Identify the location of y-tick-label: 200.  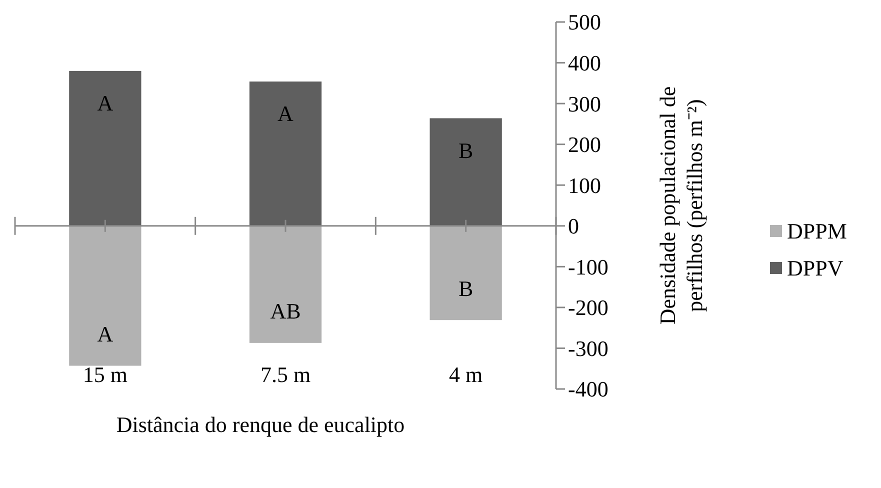
(584, 145).